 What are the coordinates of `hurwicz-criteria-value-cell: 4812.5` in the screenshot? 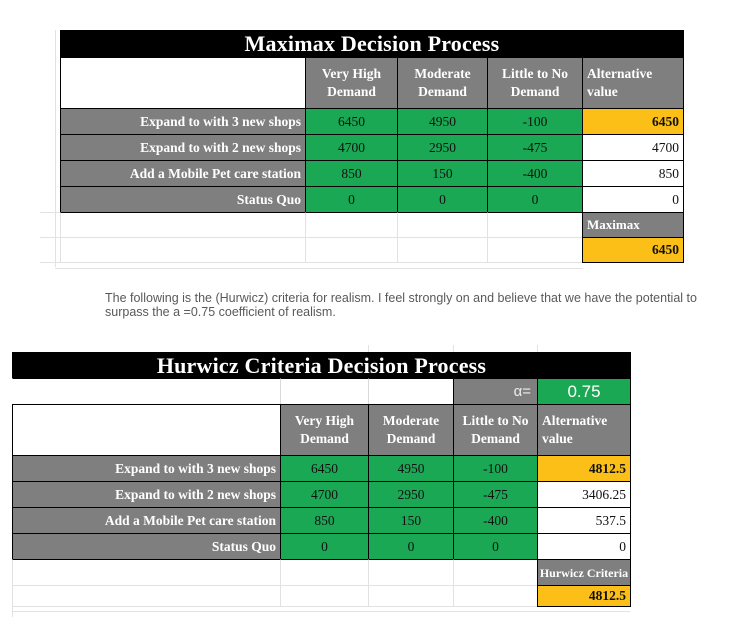 It's located at (584, 596).